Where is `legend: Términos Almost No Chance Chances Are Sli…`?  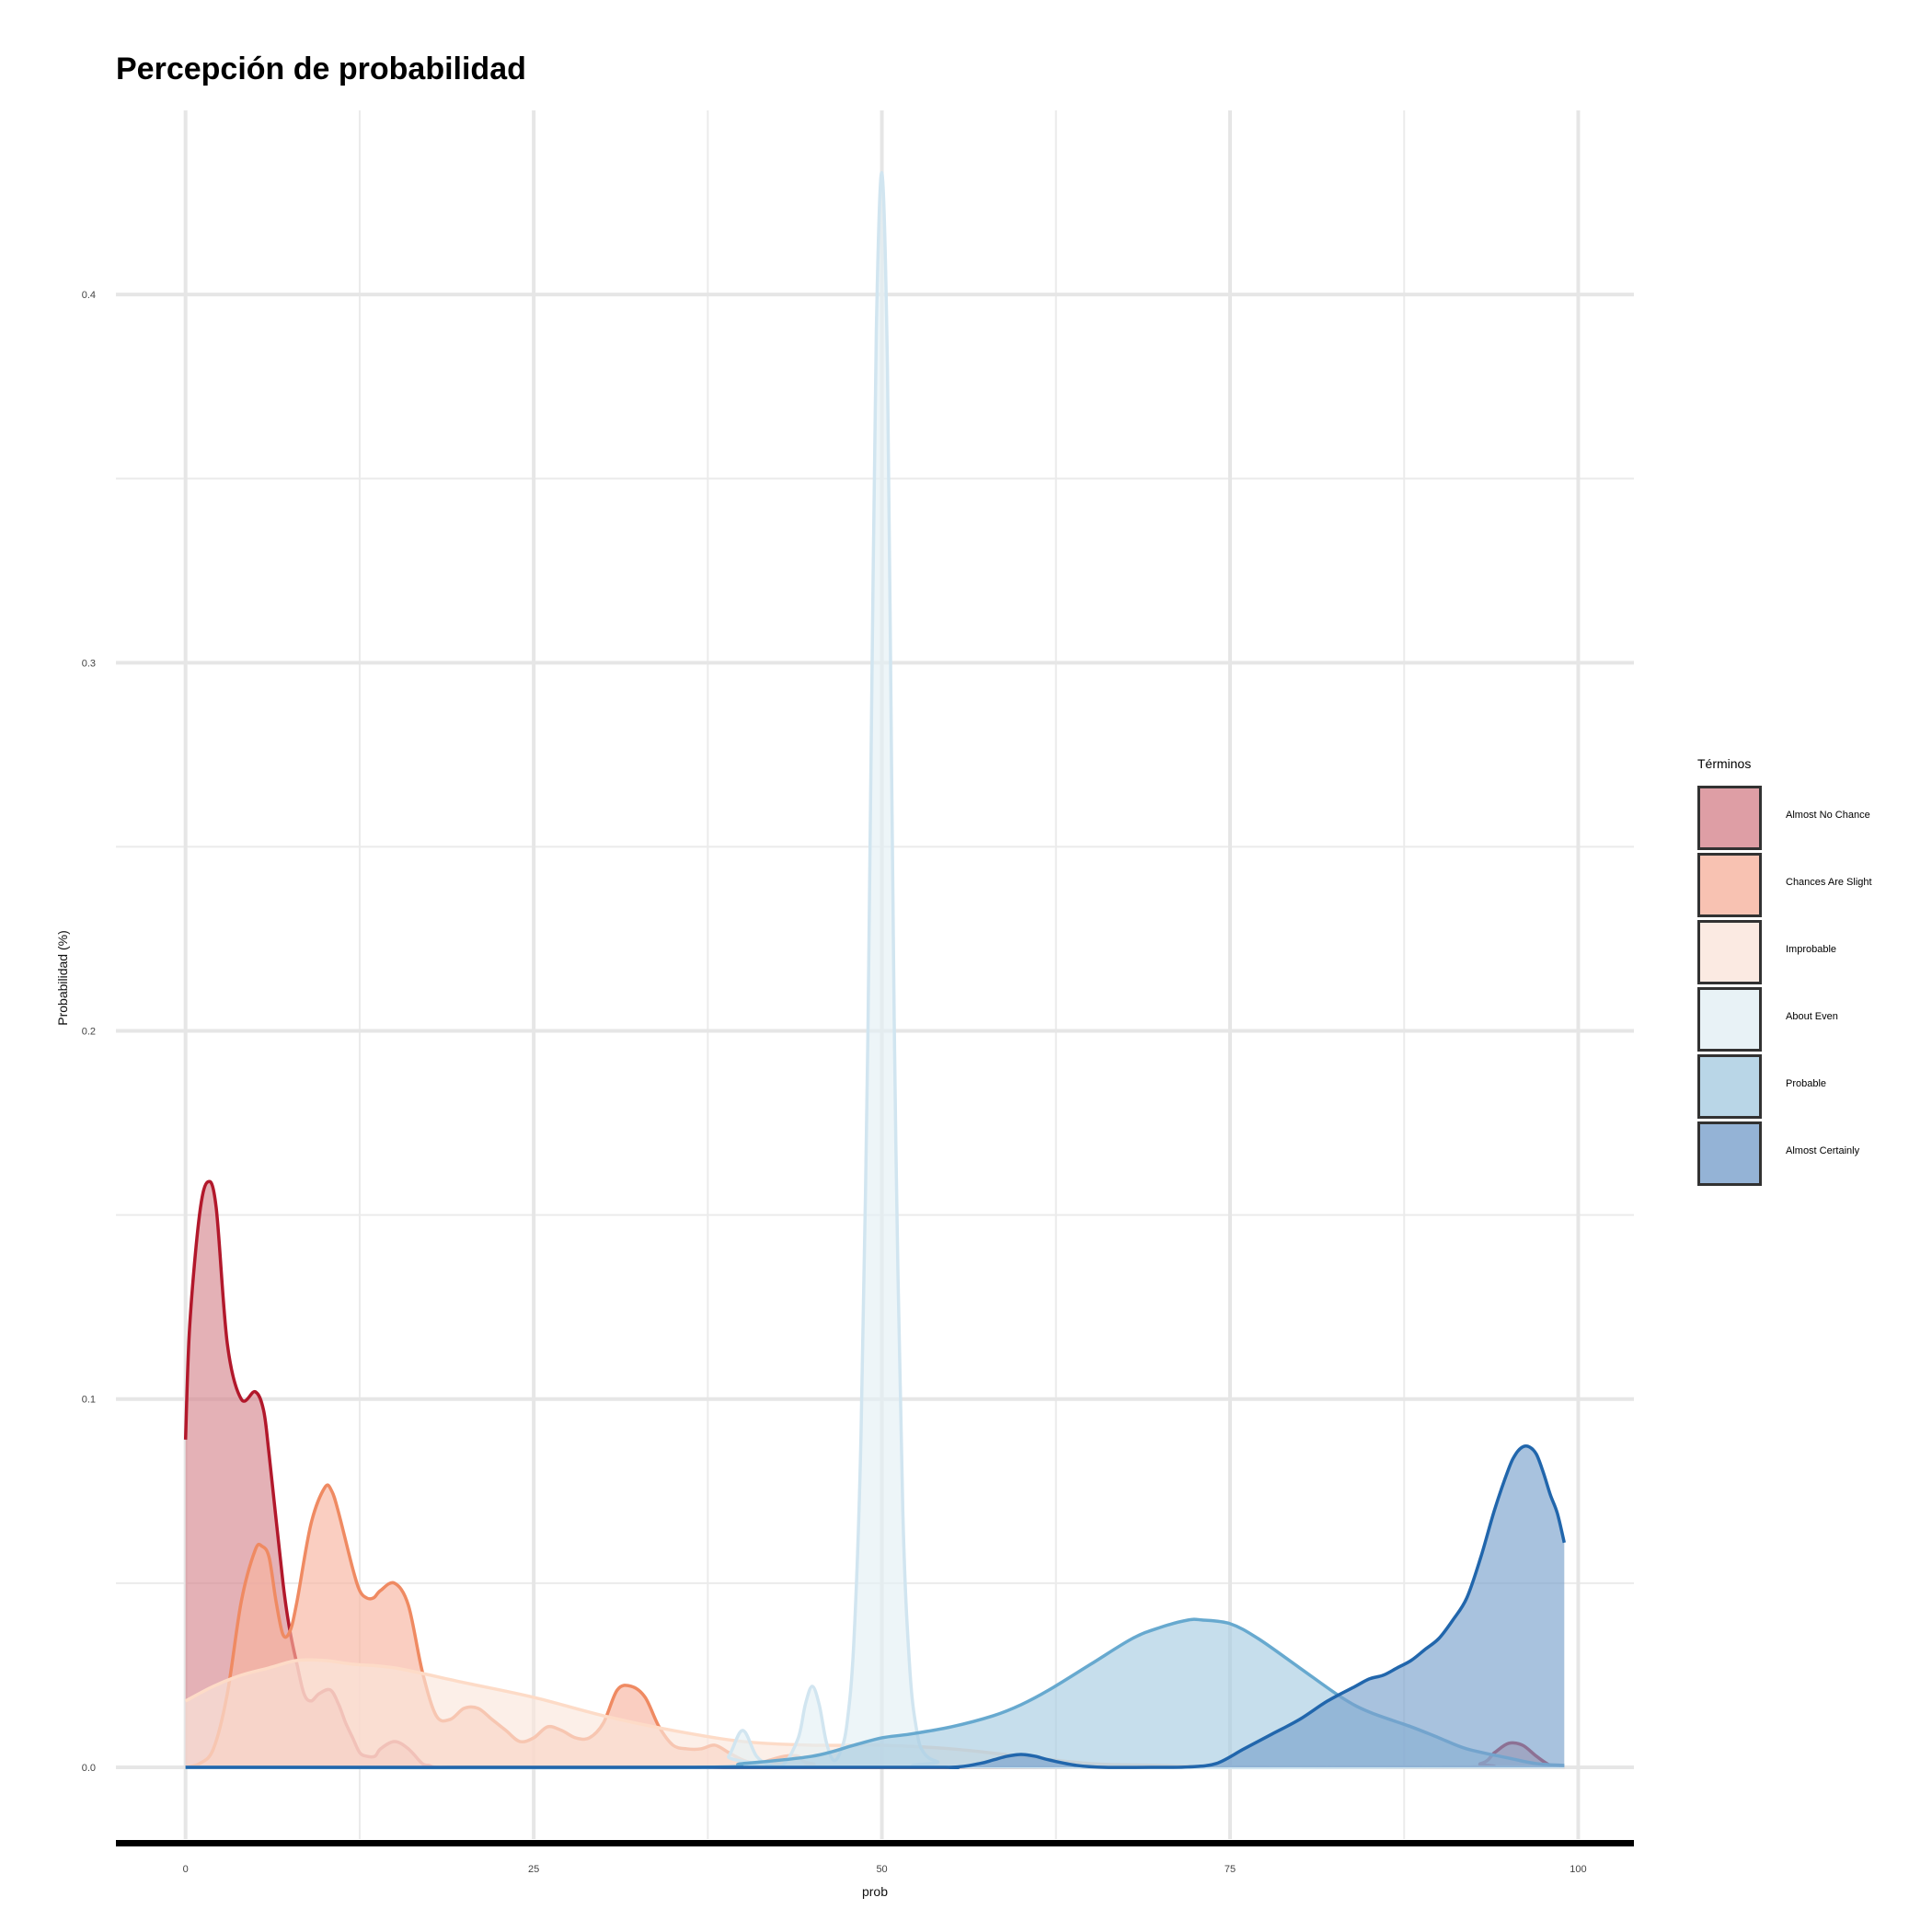
legend: Términos Almost No Chance Chances Are Sli… is located at coordinates (1784, 972).